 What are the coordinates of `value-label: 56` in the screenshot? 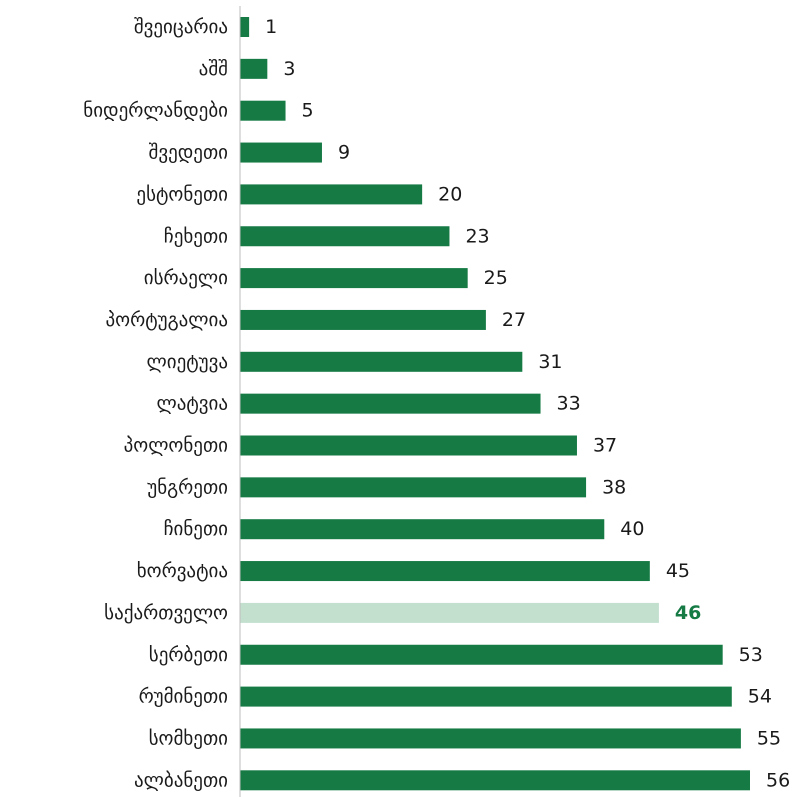 It's located at (778, 780).